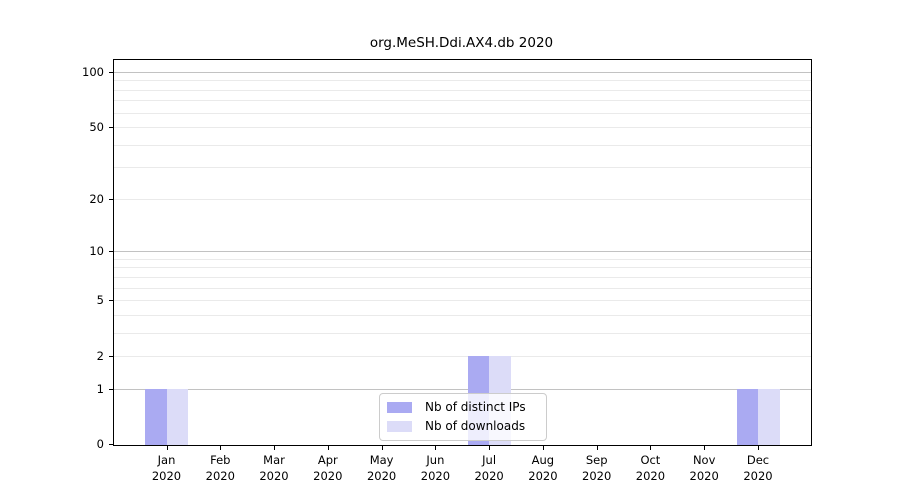  I want to click on legend-swatch-downloads, so click(399, 426).